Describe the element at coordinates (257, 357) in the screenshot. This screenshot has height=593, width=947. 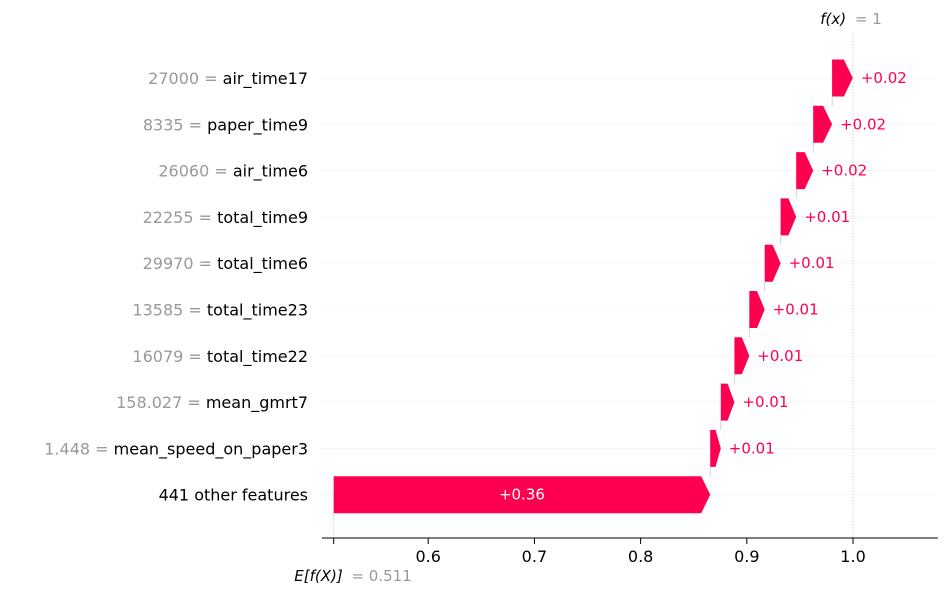
I see `feature-name: total_time22` at that location.